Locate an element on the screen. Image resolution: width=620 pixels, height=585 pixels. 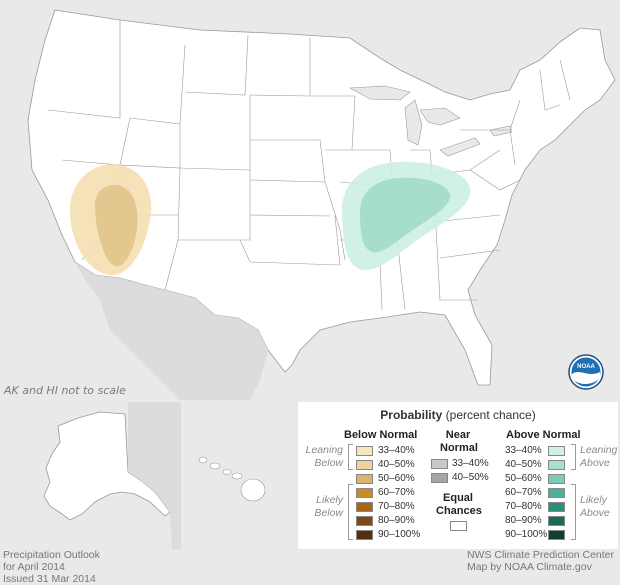
credit-line-1: NWS Climate Prediction Center is located at coordinates (540, 555).